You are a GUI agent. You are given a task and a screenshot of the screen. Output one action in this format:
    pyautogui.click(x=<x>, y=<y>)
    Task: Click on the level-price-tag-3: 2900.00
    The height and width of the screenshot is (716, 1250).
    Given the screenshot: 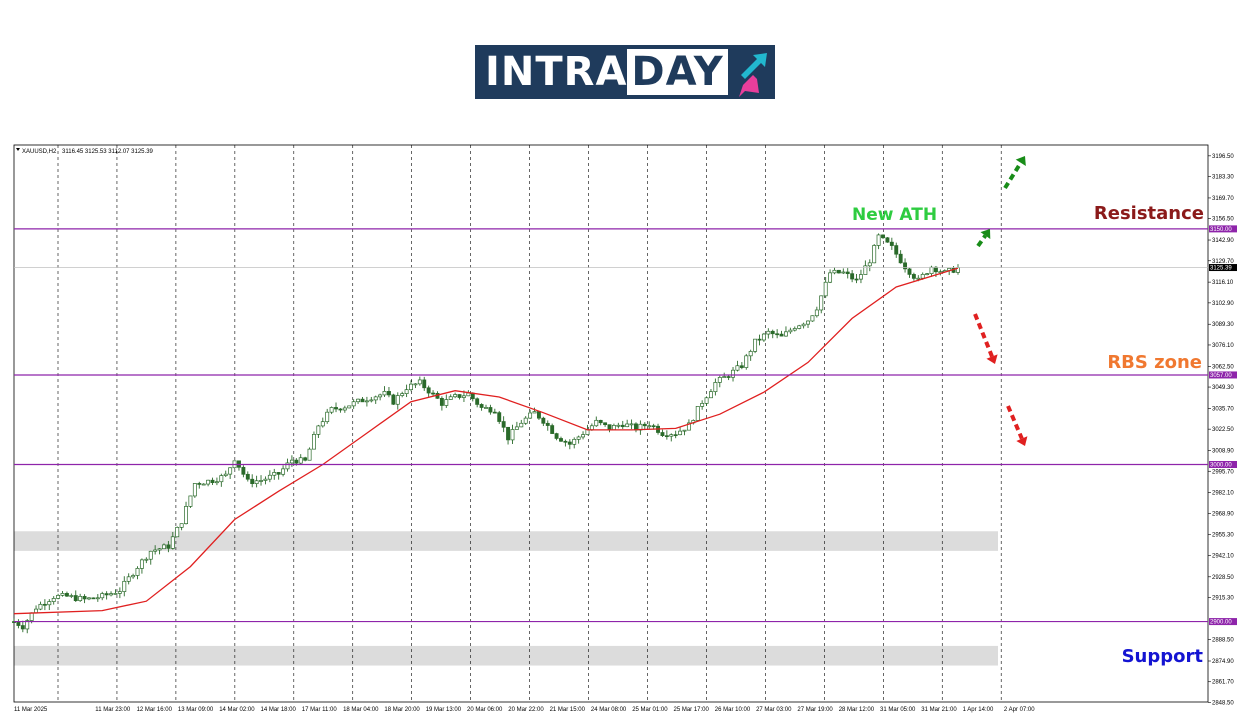 What is the action you would take?
    pyautogui.click(x=1223, y=622)
    